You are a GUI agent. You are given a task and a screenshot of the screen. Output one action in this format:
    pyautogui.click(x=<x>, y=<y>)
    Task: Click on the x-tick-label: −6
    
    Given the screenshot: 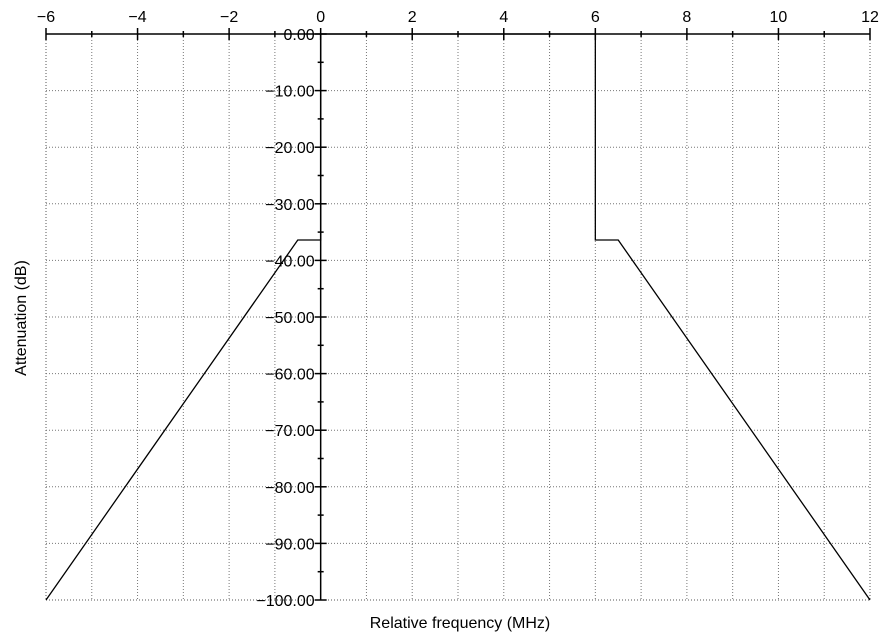 What is the action you would take?
    pyautogui.click(x=46, y=17)
    